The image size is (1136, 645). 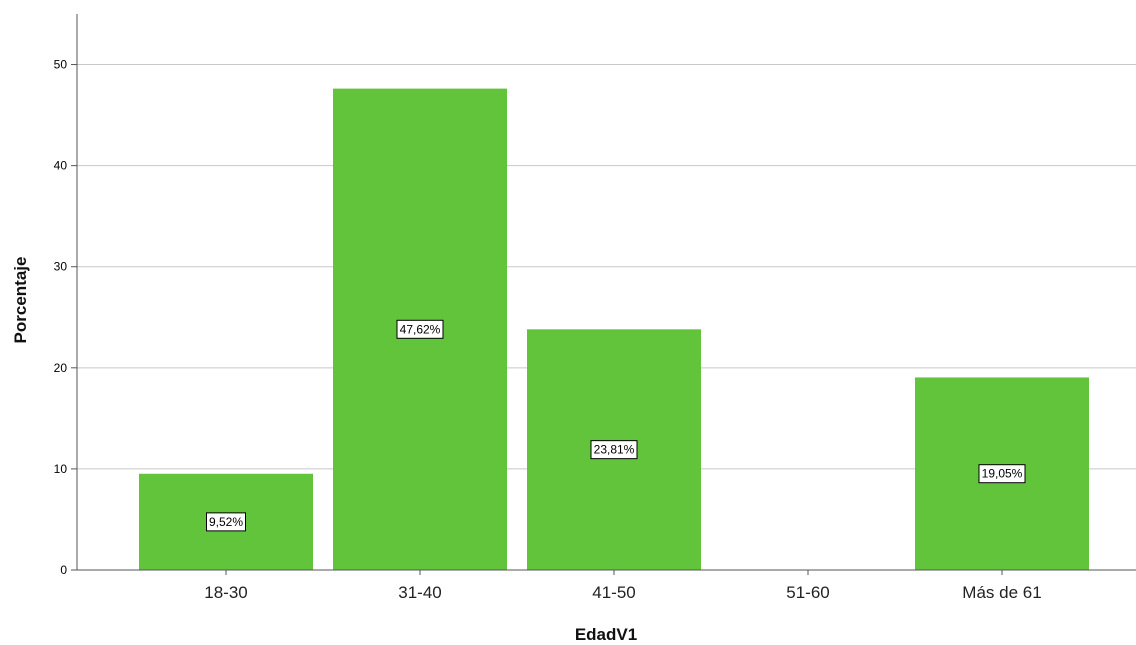 I want to click on y-tick-label: 20, so click(x=61, y=368).